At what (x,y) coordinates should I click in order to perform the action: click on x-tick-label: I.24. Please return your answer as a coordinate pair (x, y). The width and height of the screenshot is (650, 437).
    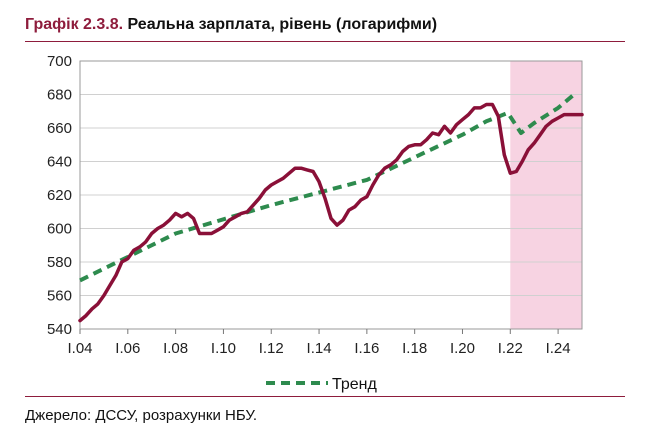
    Looking at the image, I should click on (558, 348).